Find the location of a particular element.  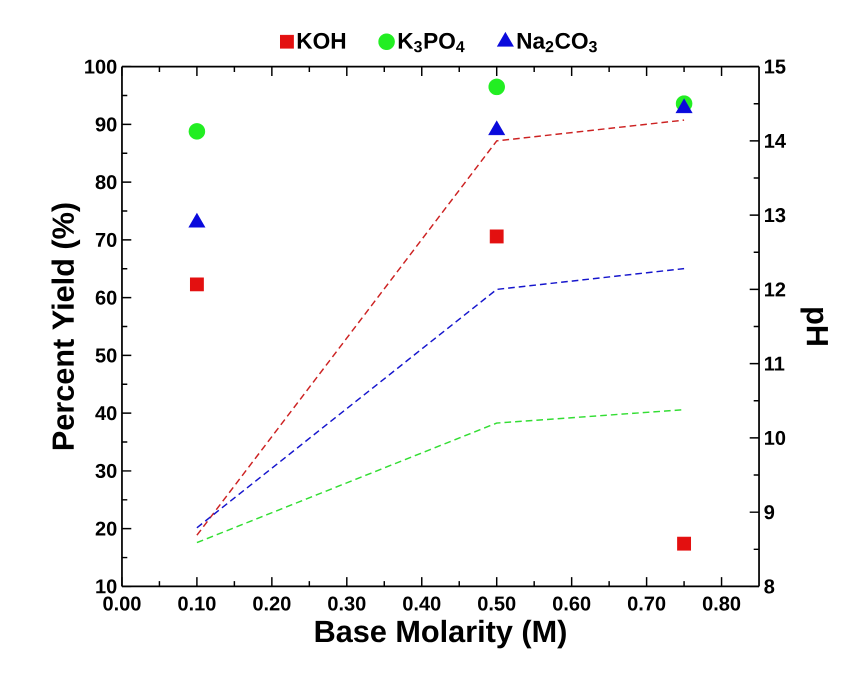

y2-tick-label: 13 is located at coordinates (775, 215).